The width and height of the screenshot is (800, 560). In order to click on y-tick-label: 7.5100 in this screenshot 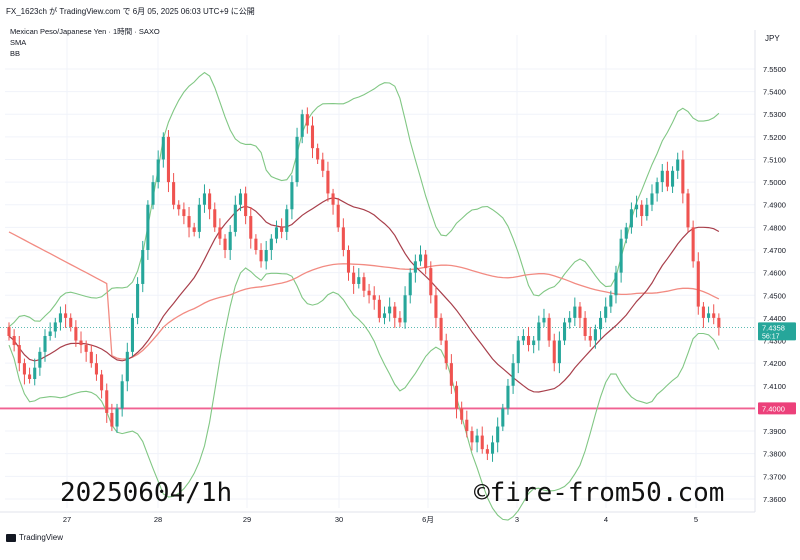, I will do `click(774, 159)`.